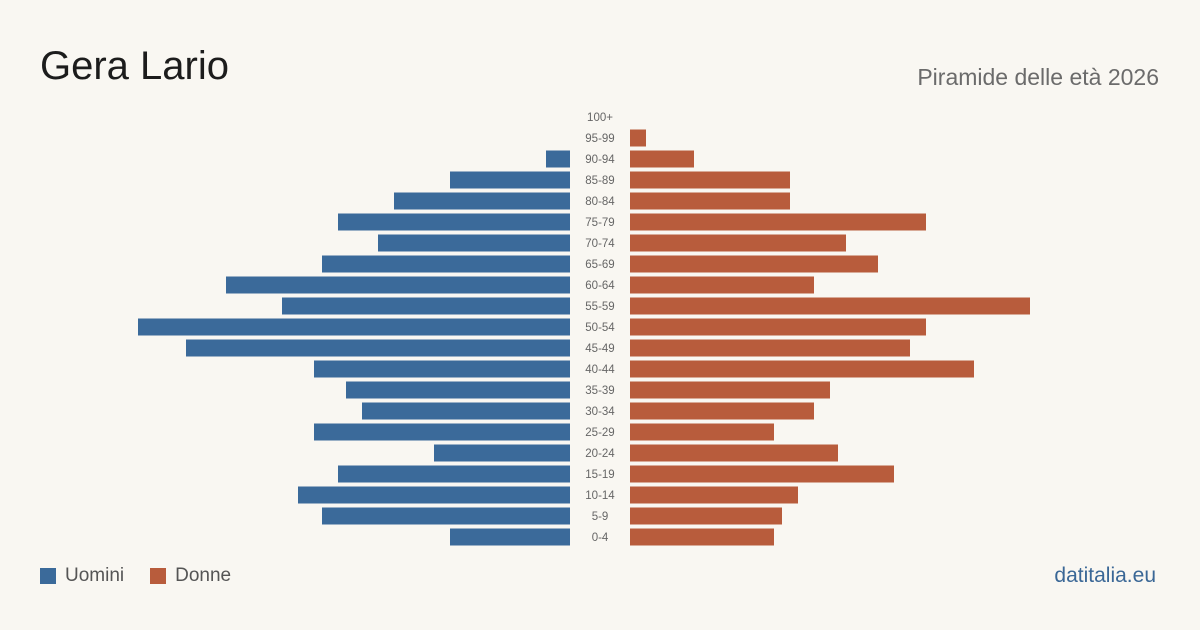  I want to click on age-label-50-54: 50-54, so click(600, 328).